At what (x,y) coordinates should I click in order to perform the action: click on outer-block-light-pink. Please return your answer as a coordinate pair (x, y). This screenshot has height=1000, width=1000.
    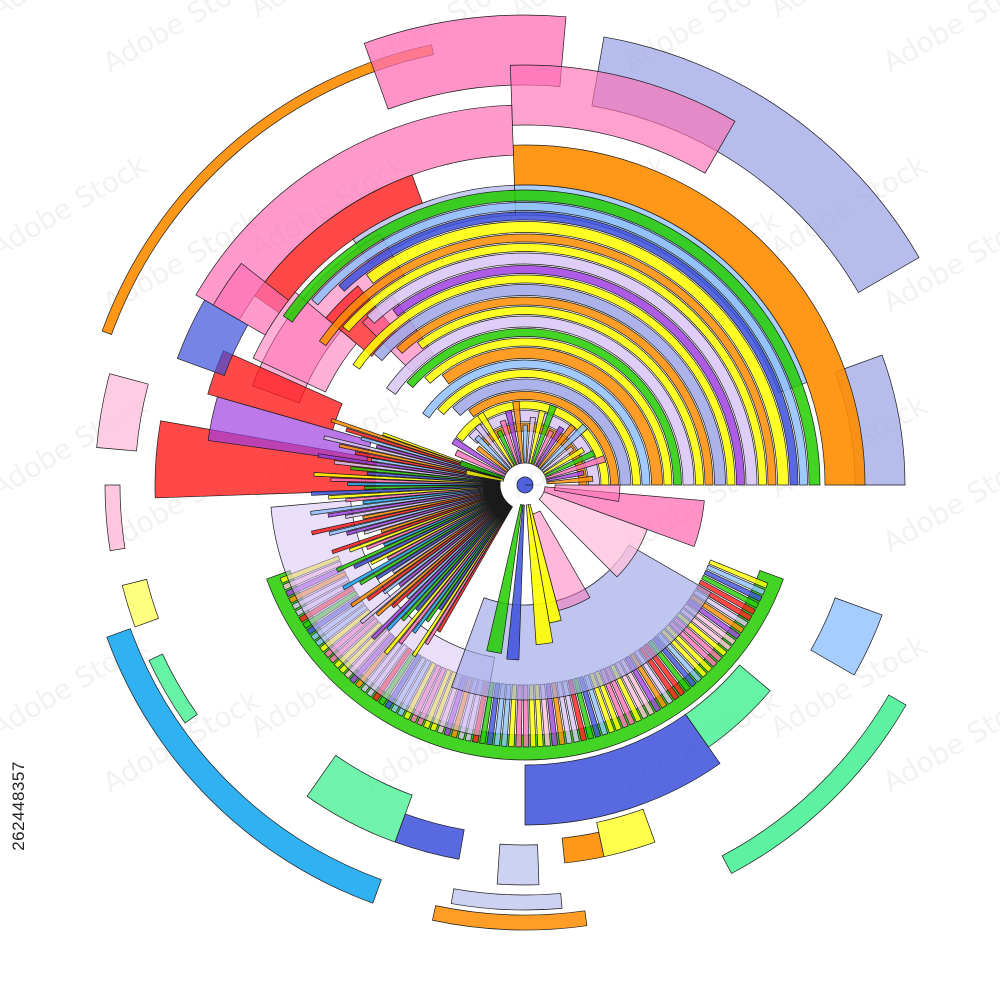
    Looking at the image, I should click on (122, 412).